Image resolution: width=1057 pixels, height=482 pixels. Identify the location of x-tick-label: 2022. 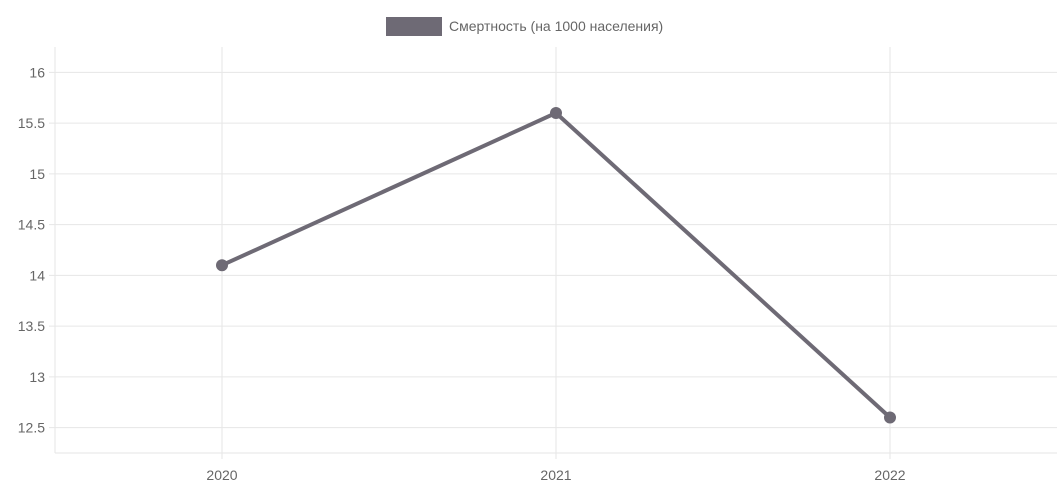
(889, 474).